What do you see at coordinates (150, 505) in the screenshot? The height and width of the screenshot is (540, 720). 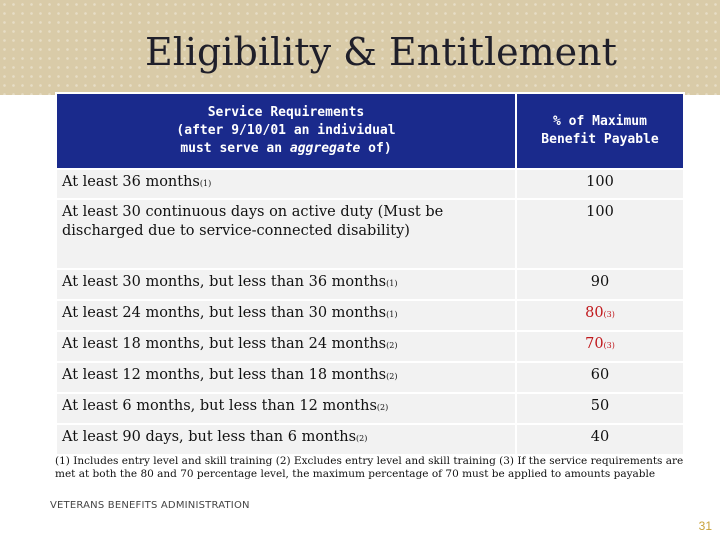 I see `footer-agency: VETERANS BENEFITS ADMINISTRATION` at bounding box center [150, 505].